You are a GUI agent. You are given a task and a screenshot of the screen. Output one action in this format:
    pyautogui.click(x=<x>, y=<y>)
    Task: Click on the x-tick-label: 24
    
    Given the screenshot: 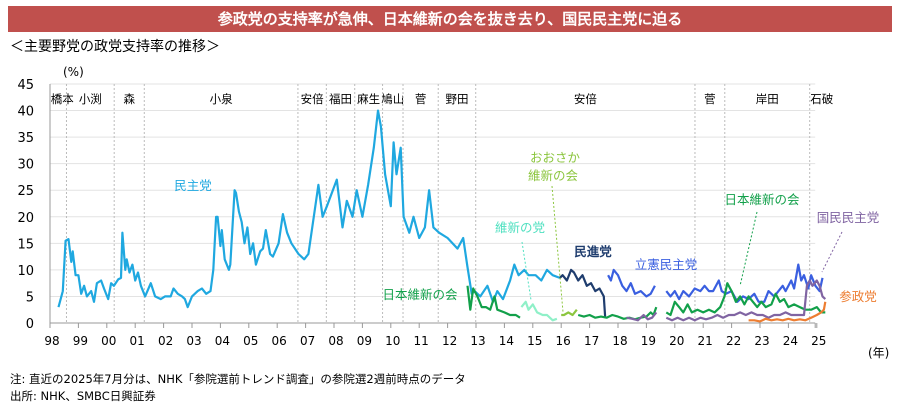 What is the action you would take?
    pyautogui.click(x=790, y=341)
    